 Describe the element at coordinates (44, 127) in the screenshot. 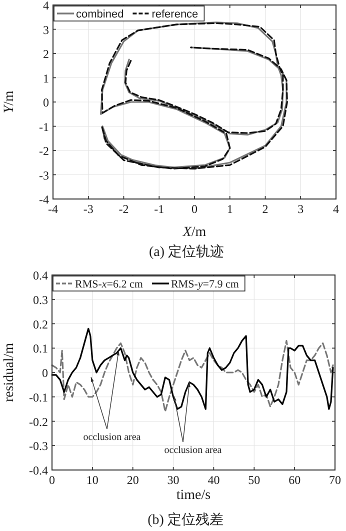

I see `y-tick-label: -1` at that location.